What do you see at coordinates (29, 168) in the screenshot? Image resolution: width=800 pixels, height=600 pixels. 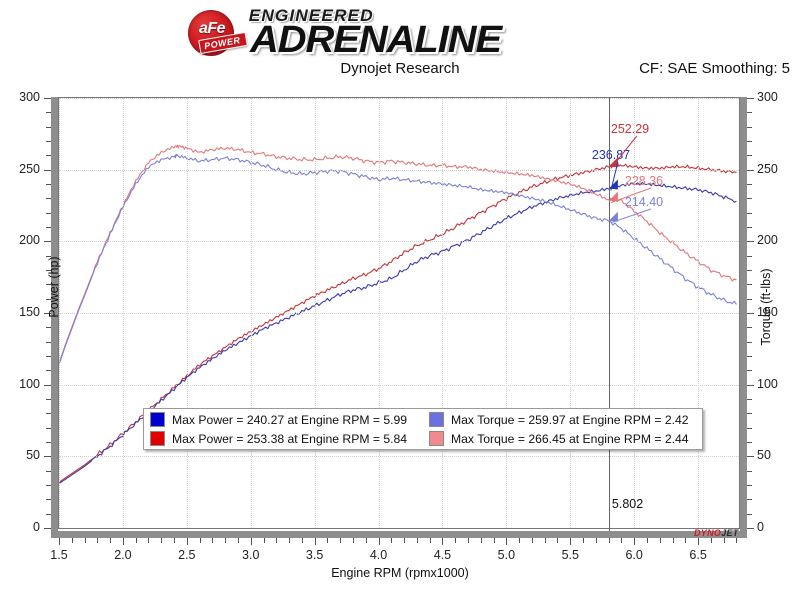 I see `y-axis-tick-label: 250` at bounding box center [29, 168].